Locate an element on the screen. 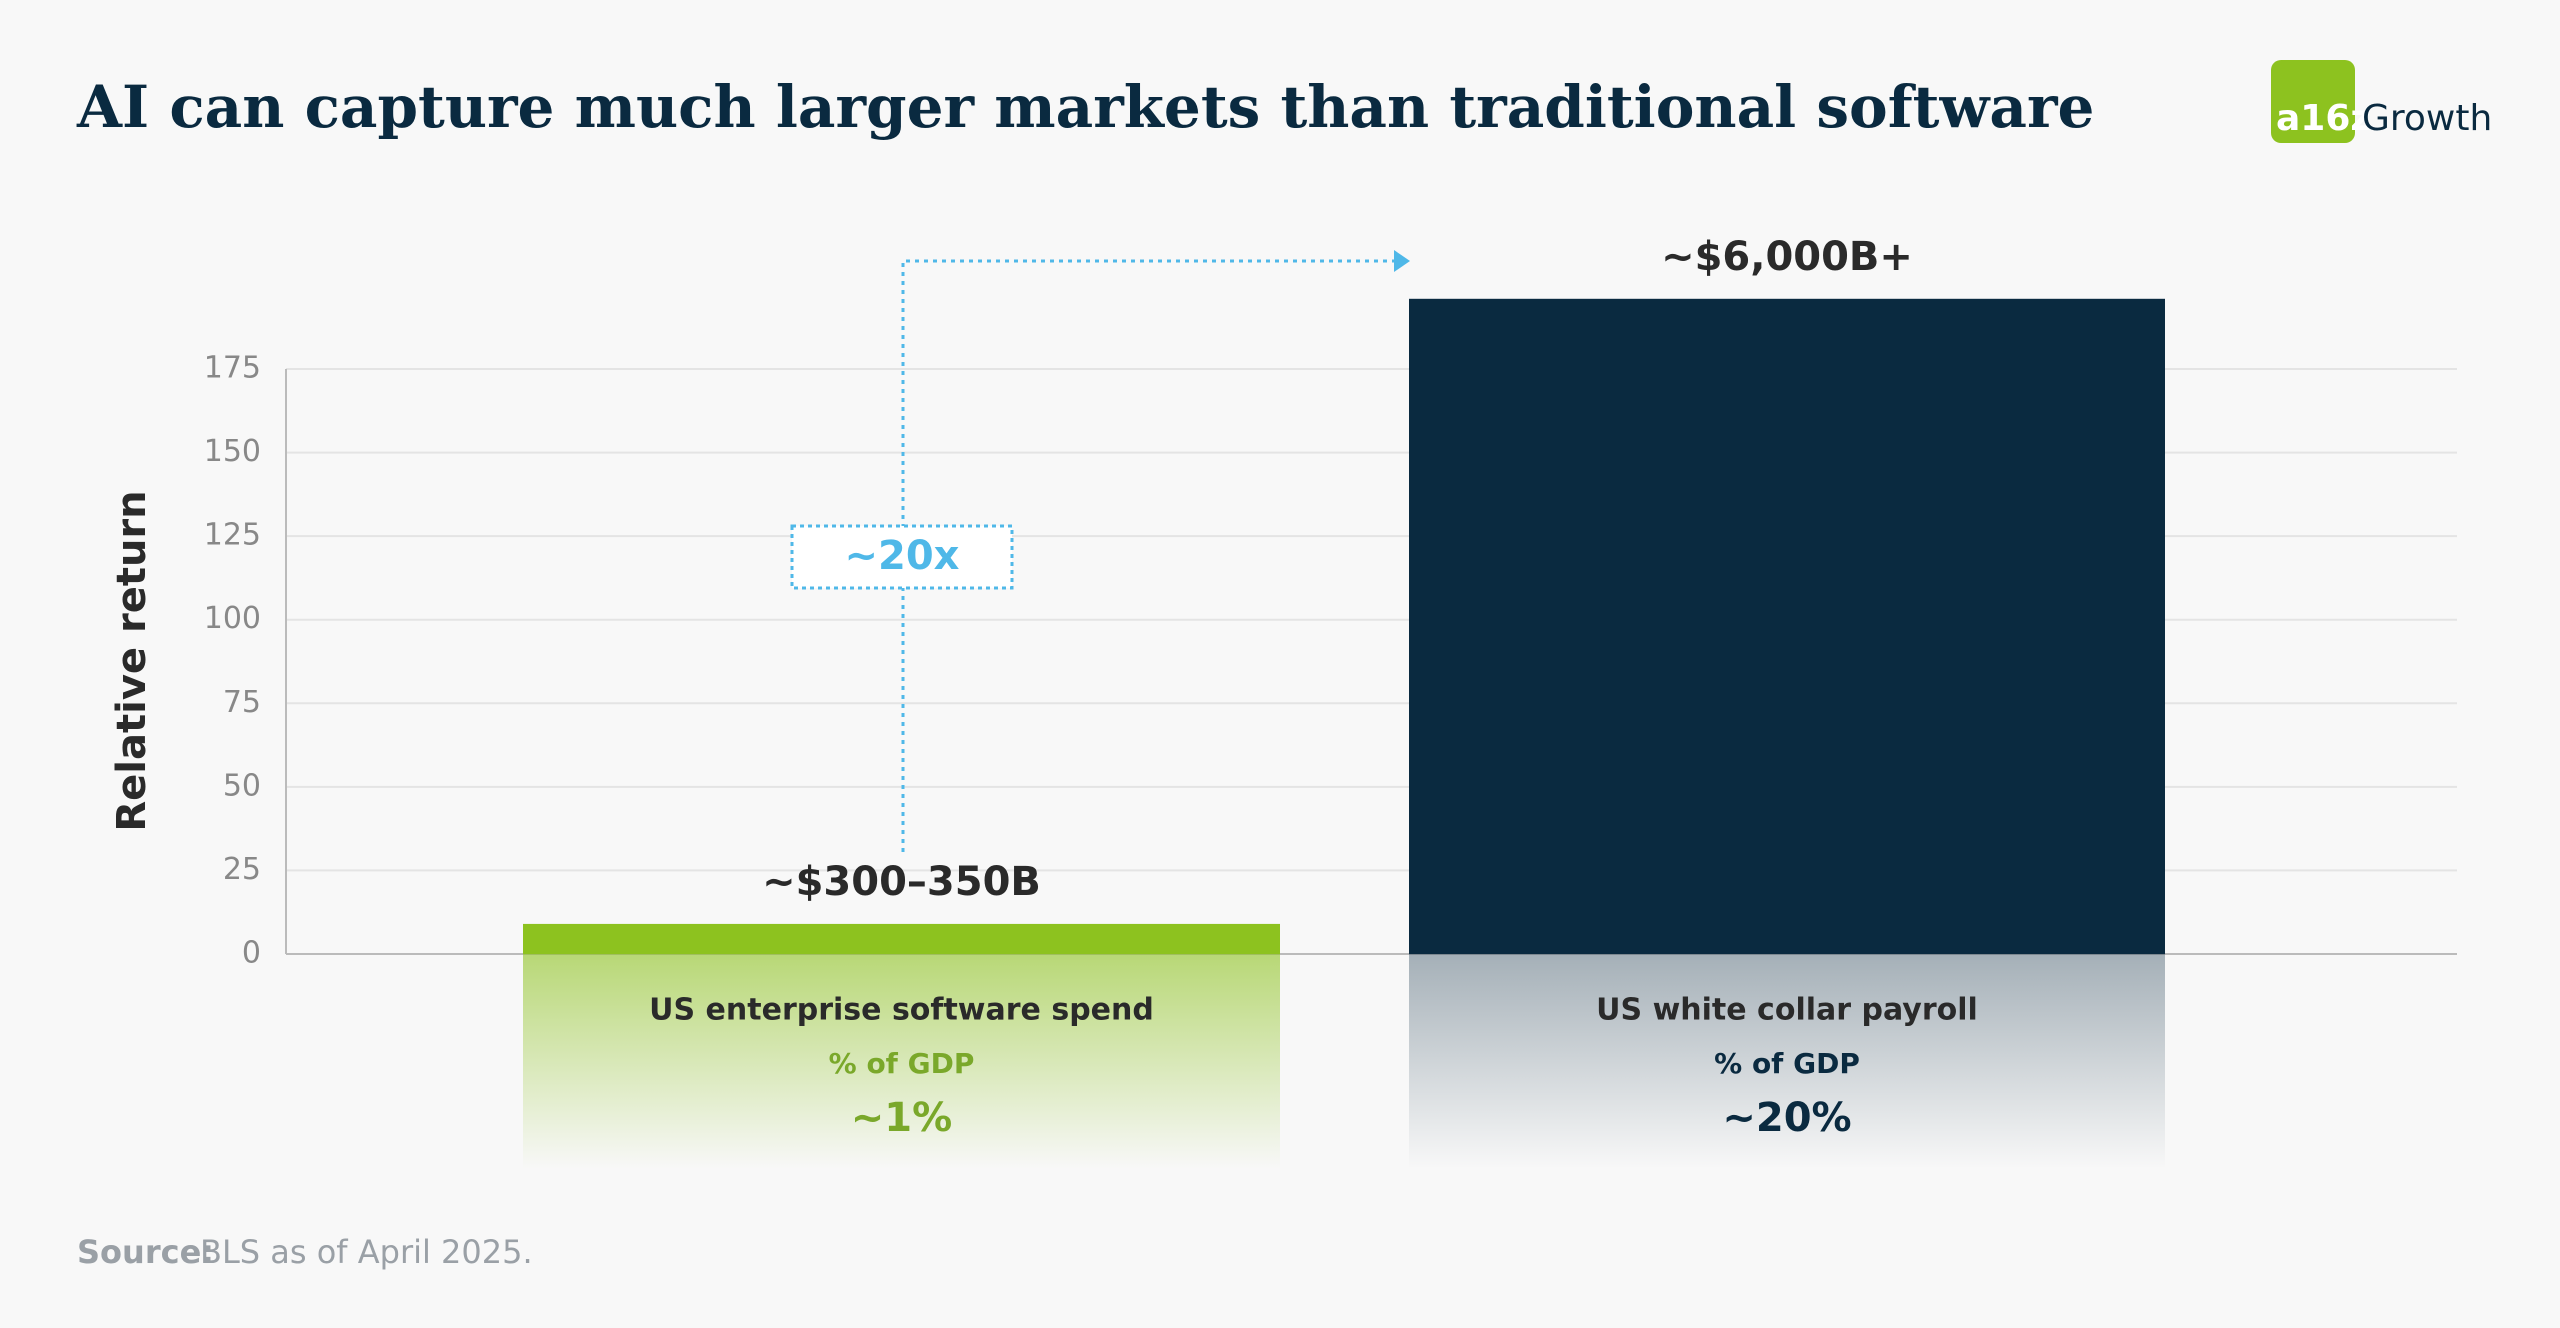 This screenshot has width=2560, height=1328. x-tick-label: US enterprise software spend is located at coordinates (901, 1010).